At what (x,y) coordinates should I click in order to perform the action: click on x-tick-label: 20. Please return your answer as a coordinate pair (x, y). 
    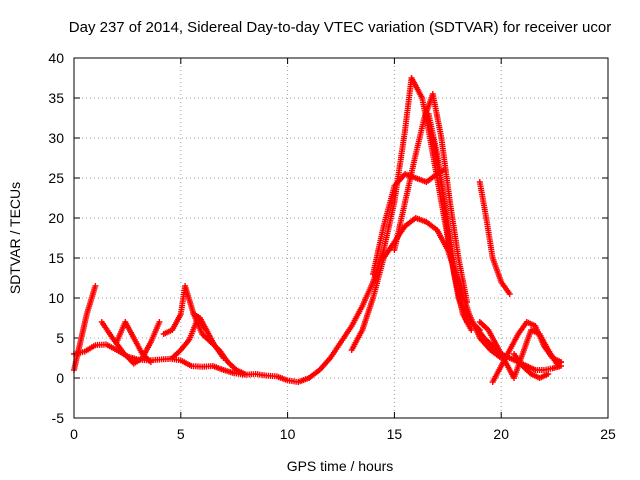
    Looking at the image, I should click on (501, 434).